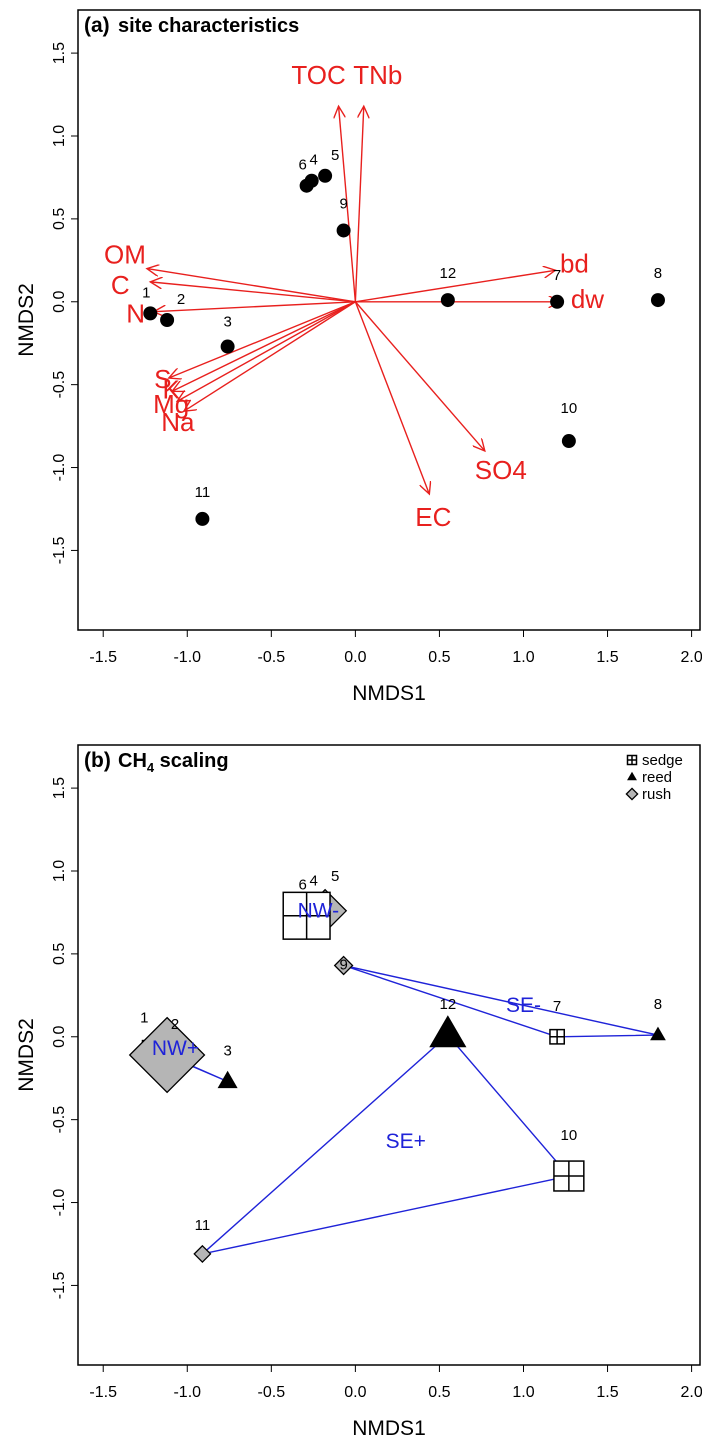  Describe the element at coordinates (574, 263) in the screenshot. I see `vector-label-bd: bd` at that location.